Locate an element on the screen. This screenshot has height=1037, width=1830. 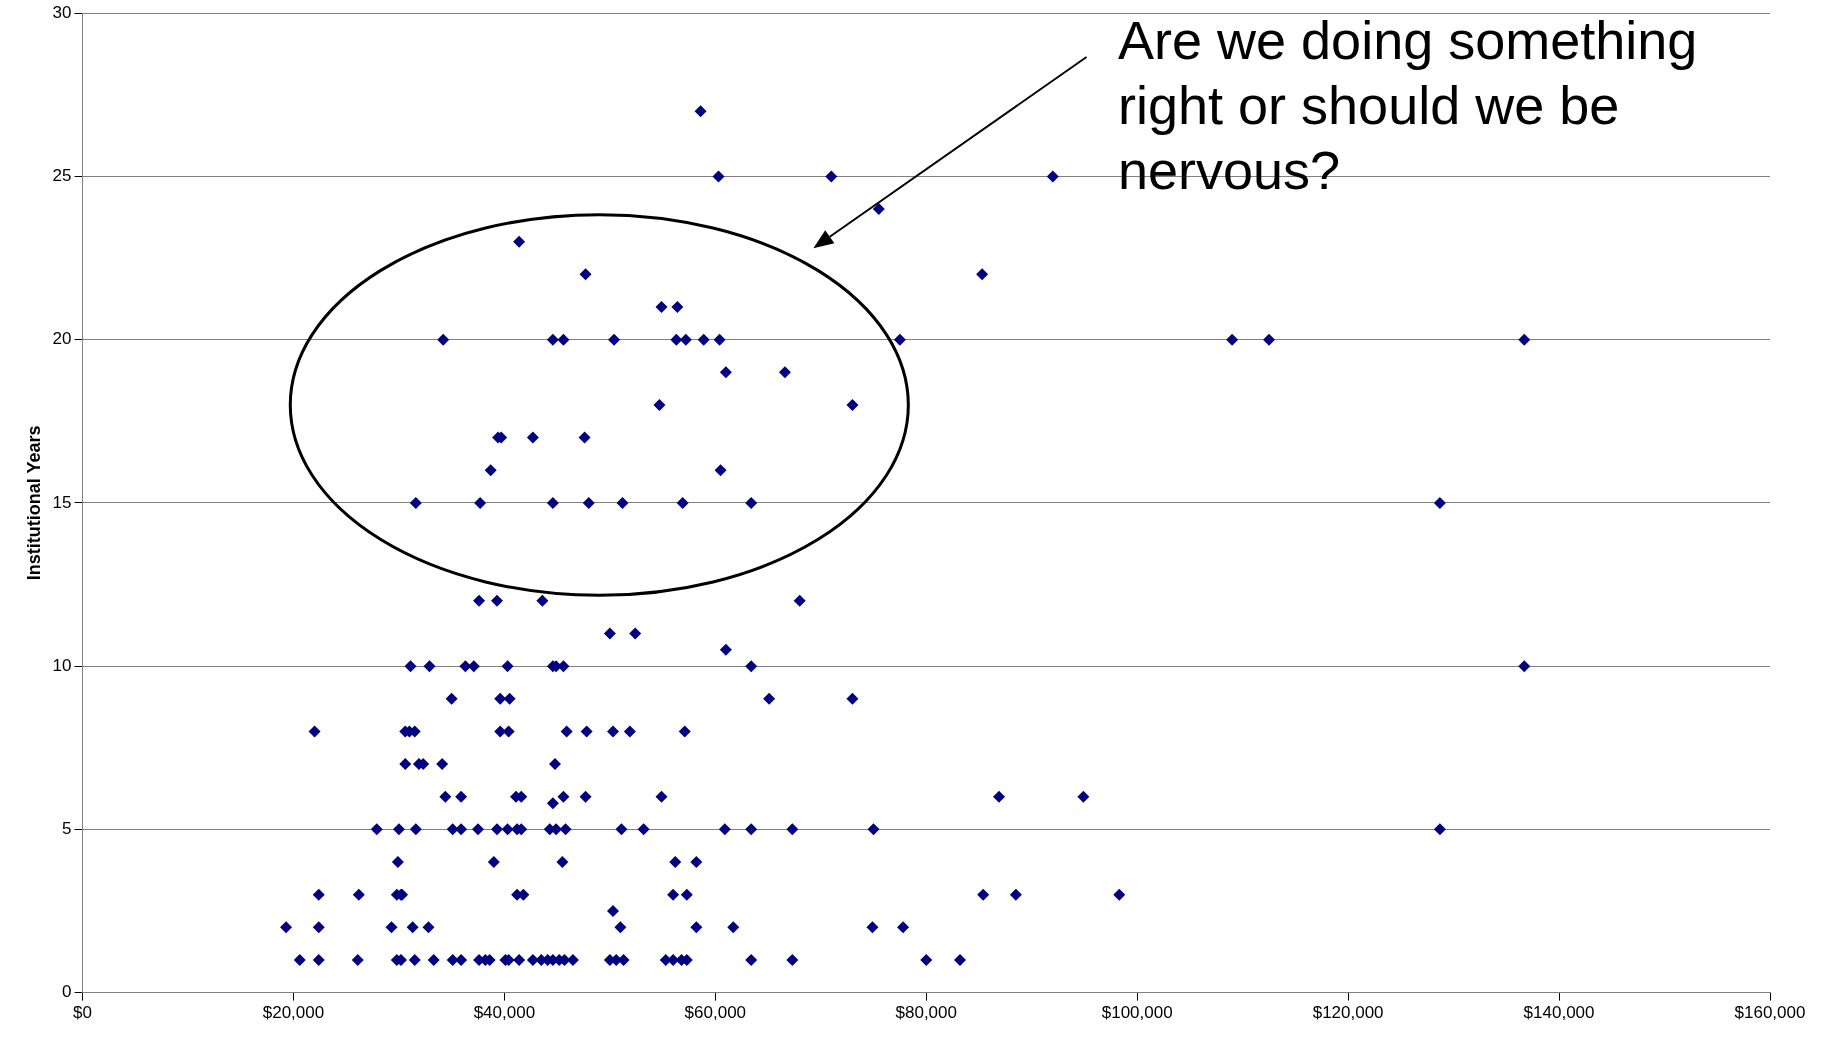
y-tick-label: 30 is located at coordinates (62, 12).